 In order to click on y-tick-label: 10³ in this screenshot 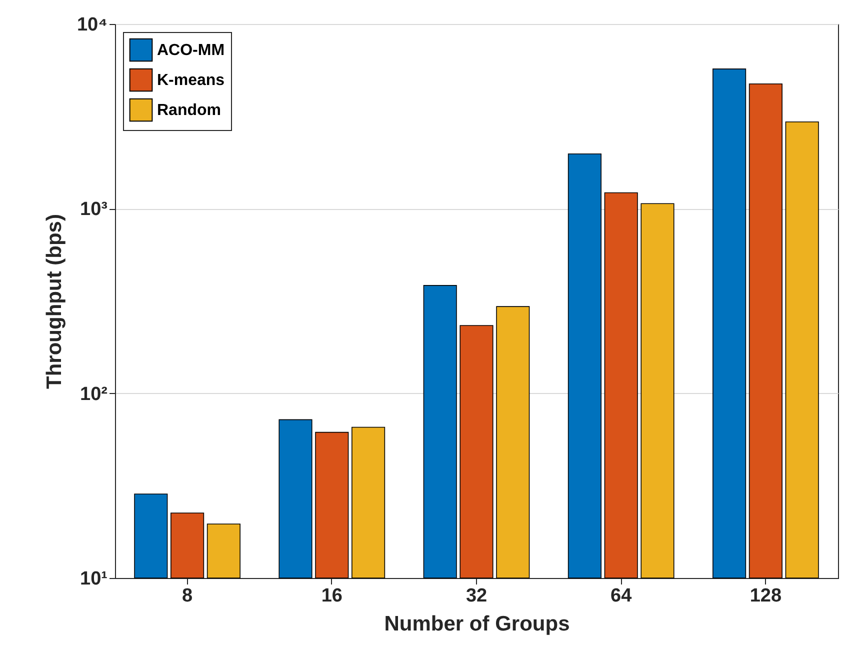, I will do `click(94, 209)`.